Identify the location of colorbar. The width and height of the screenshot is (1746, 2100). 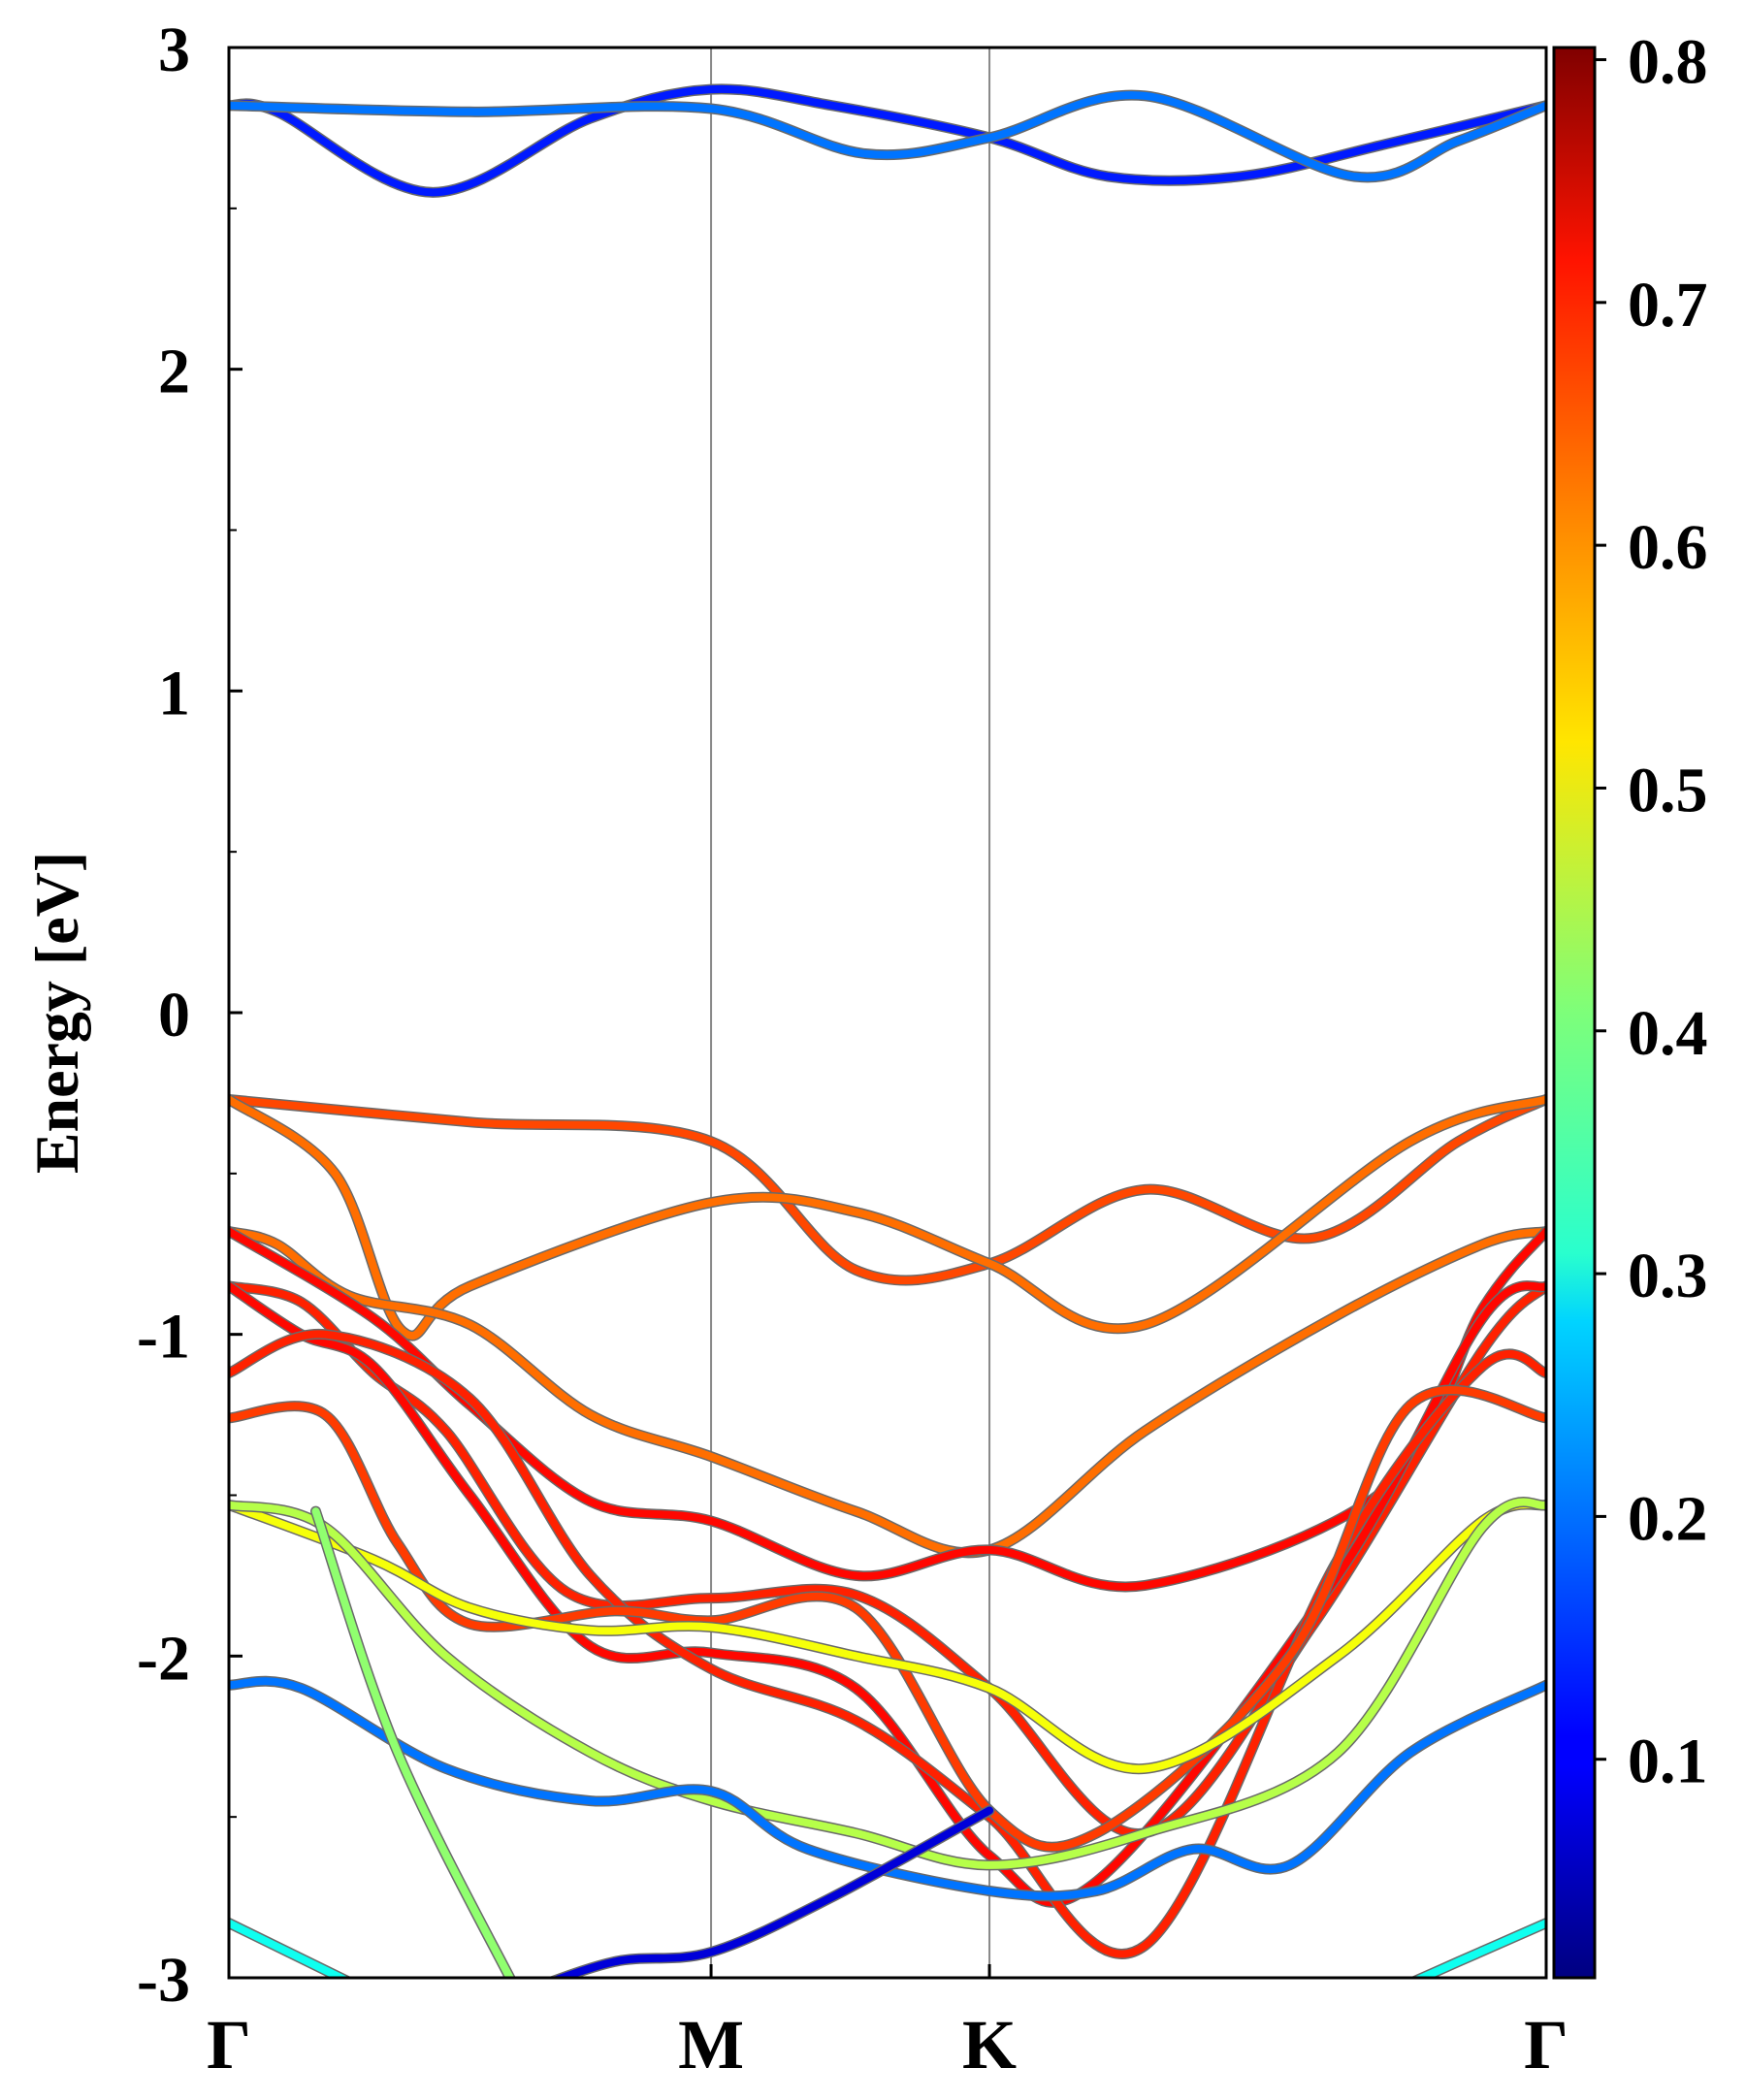
(1574, 1013).